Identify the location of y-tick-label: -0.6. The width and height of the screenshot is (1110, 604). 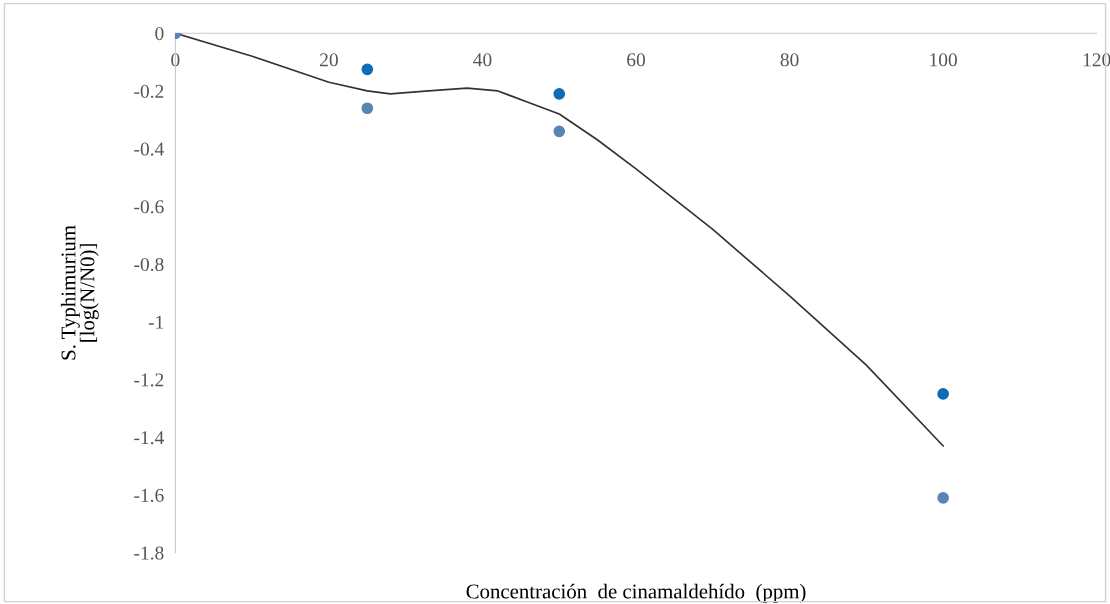
(149, 207).